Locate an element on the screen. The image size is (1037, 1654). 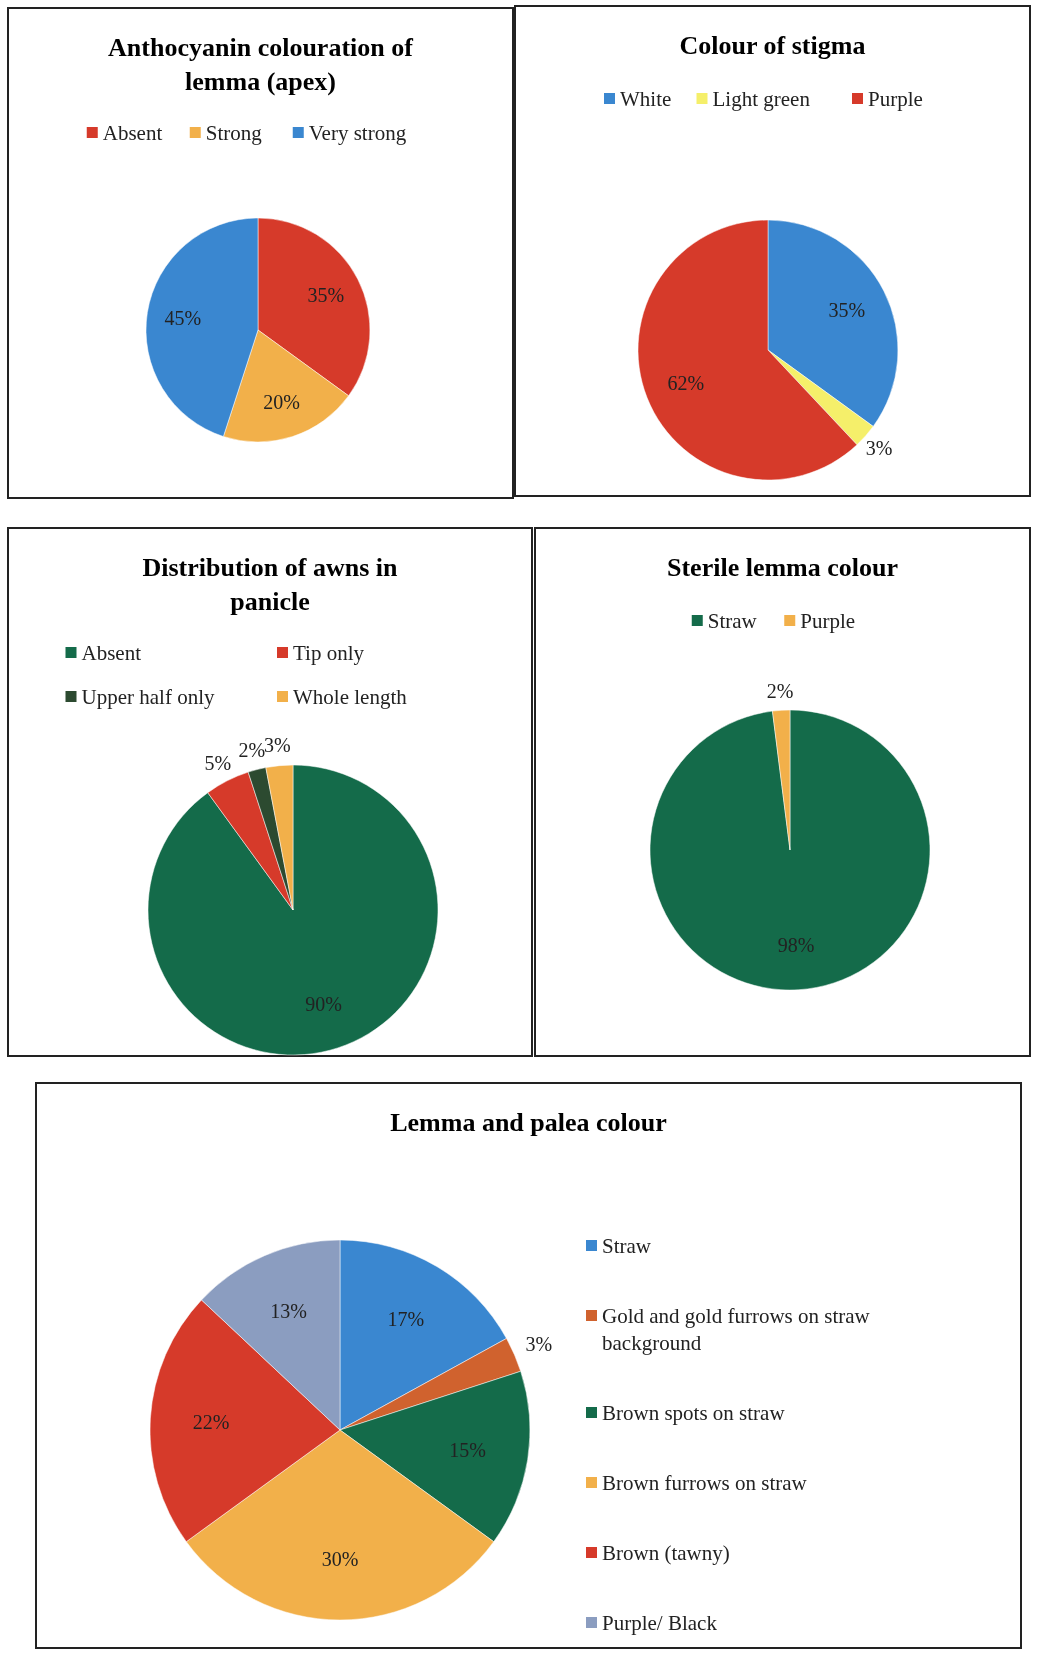
legend-label: Brown furrows on straw is located at coordinates (705, 1483).